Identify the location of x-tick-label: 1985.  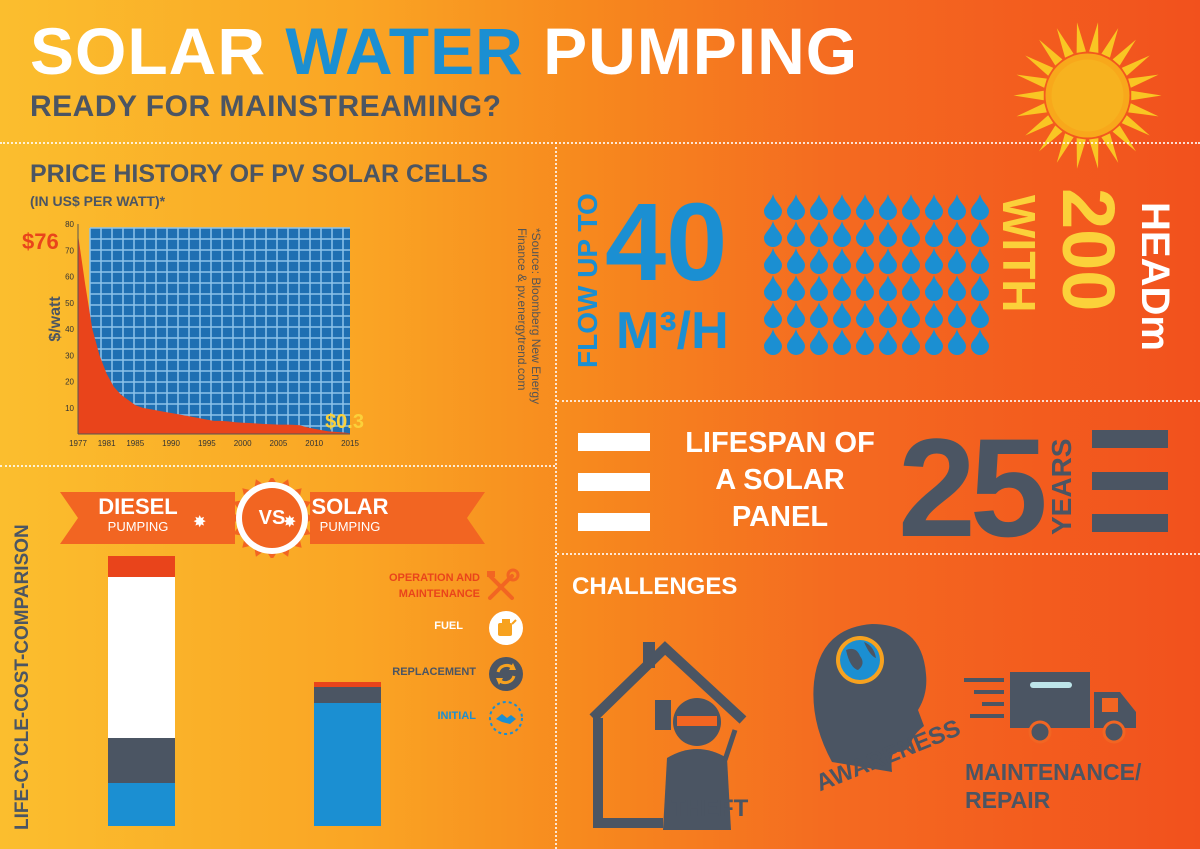
(135, 443).